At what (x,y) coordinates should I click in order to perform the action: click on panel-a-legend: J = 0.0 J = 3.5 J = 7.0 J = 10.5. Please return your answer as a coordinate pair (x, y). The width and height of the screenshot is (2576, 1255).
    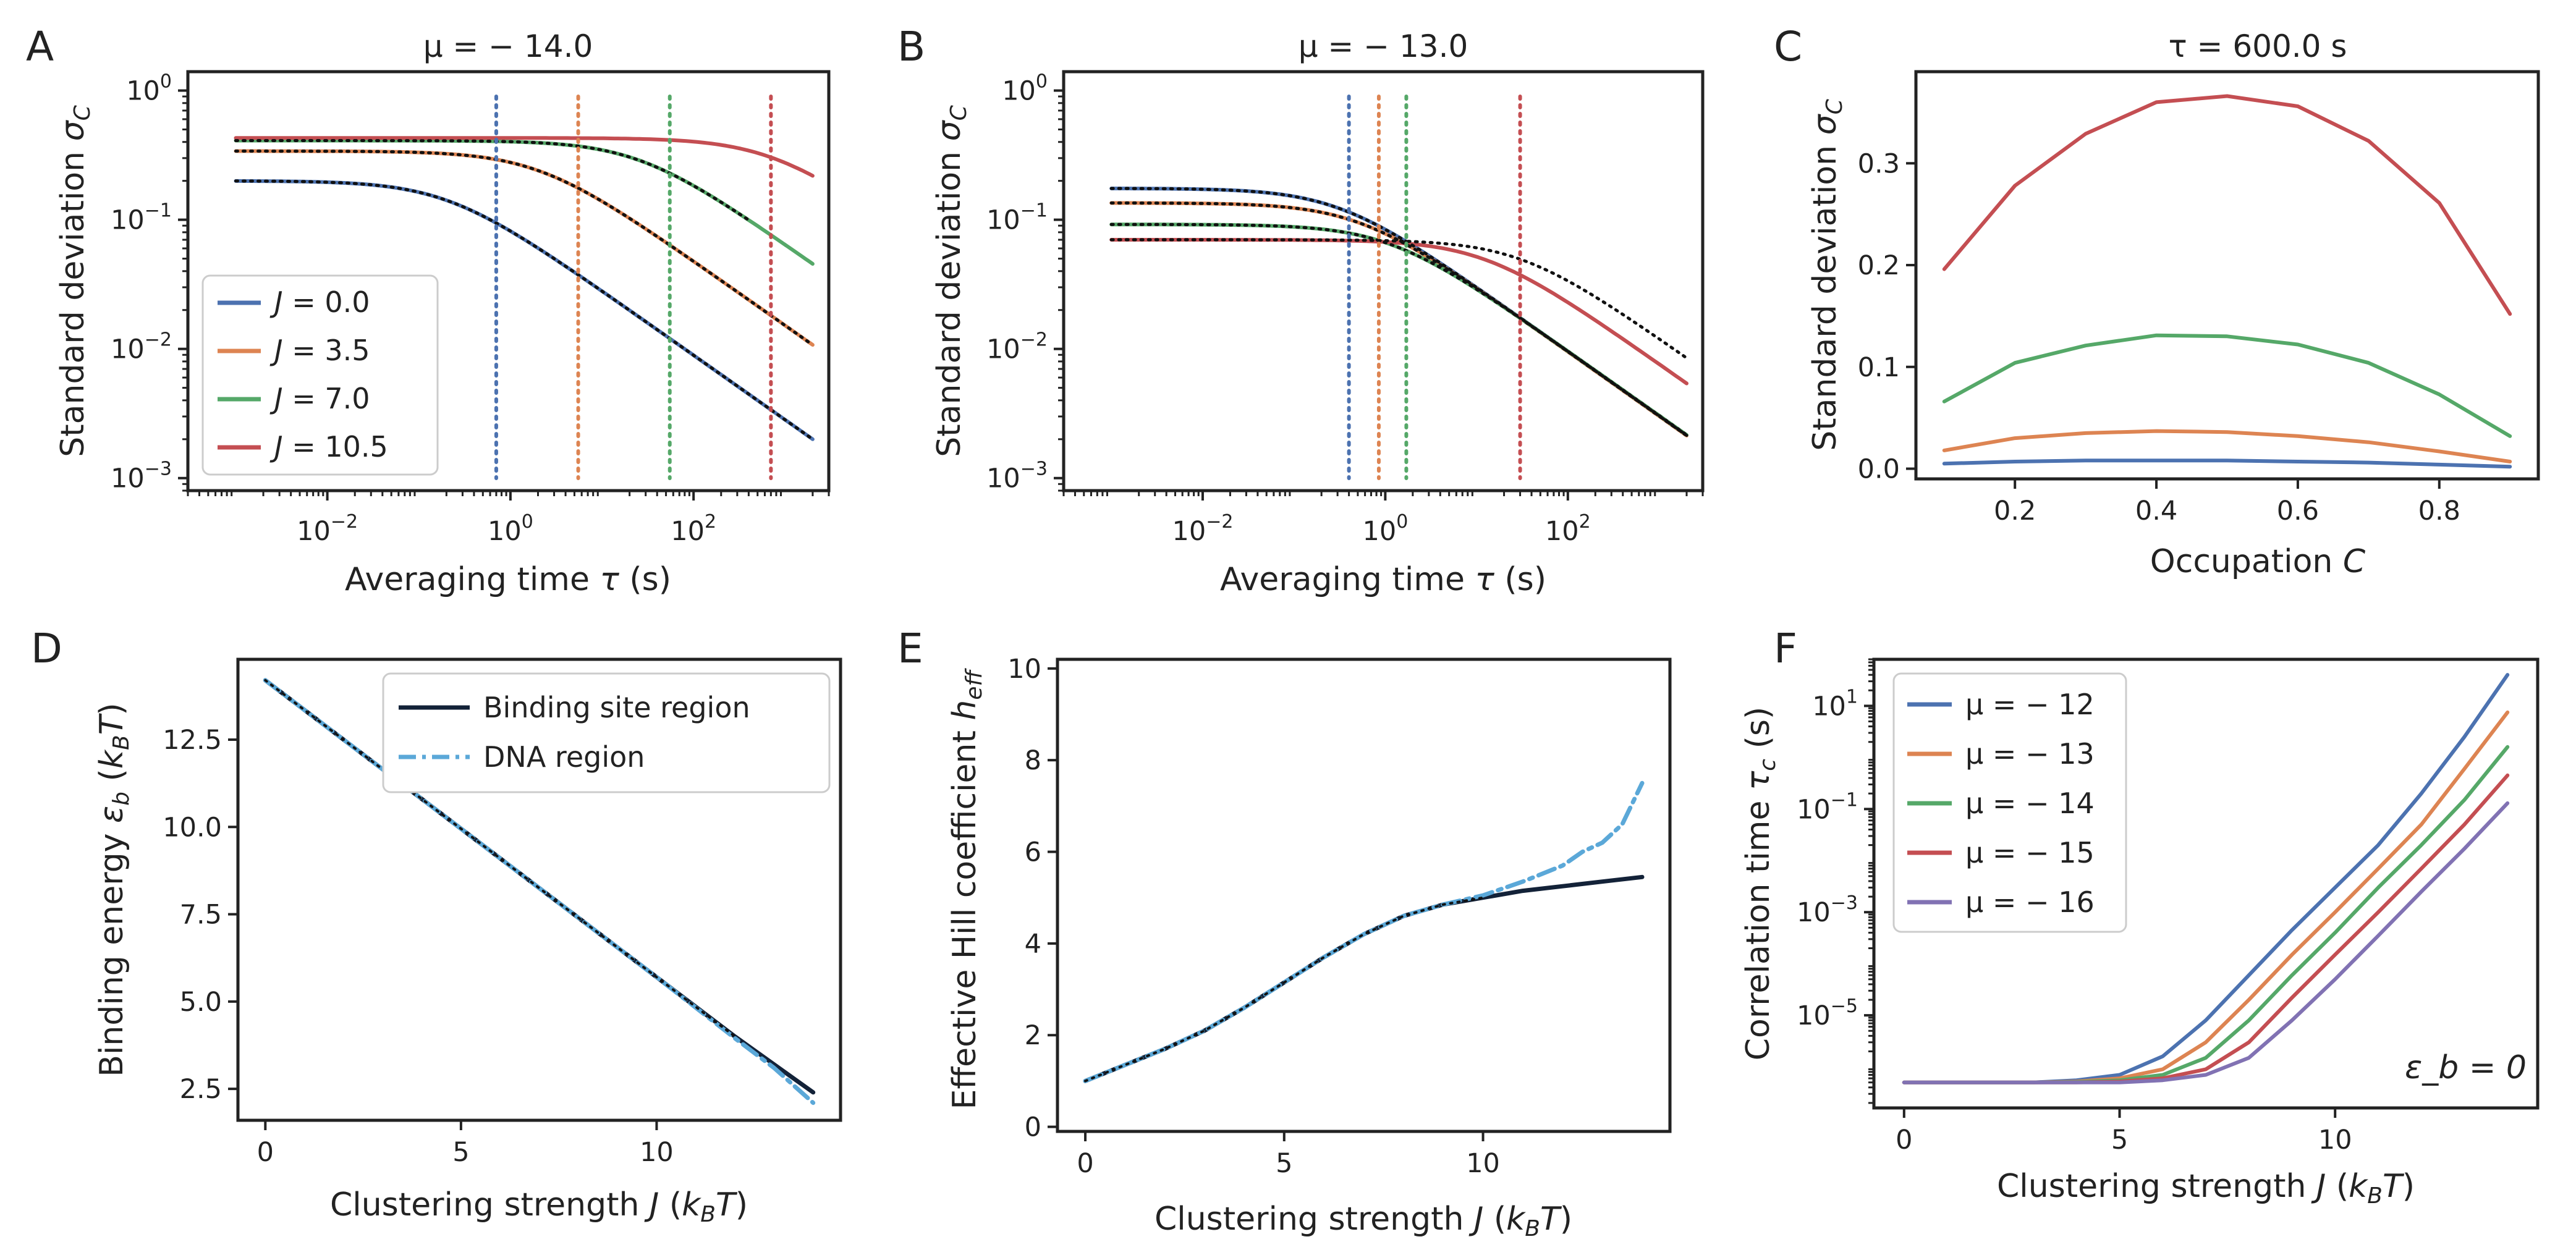
    Looking at the image, I should click on (320, 375).